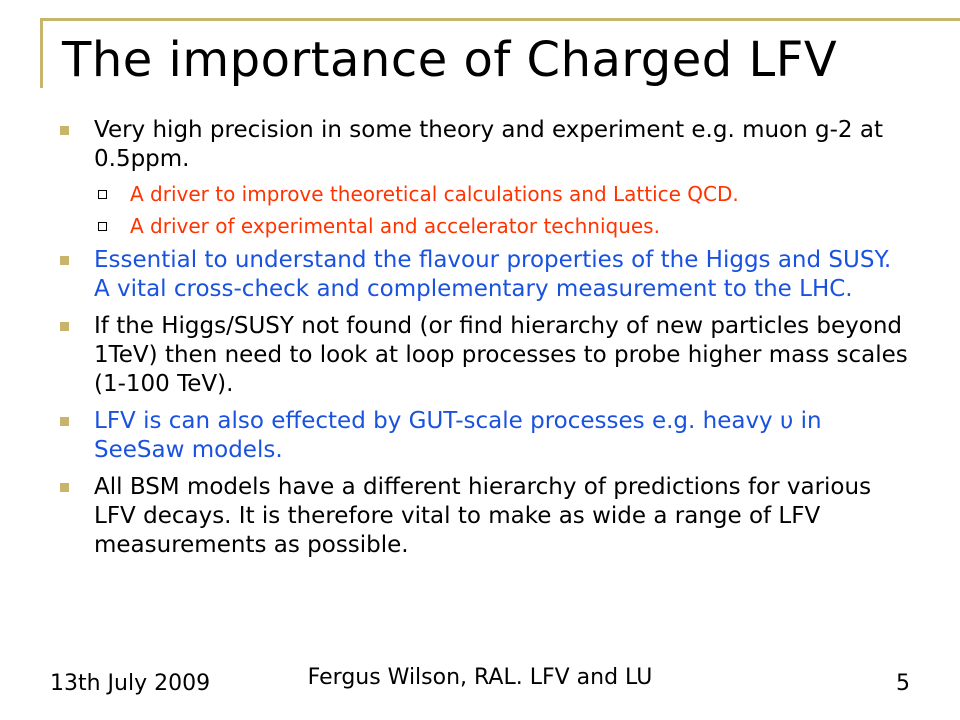 The width and height of the screenshot is (960, 720). I want to click on page-number: 5, so click(903, 683).